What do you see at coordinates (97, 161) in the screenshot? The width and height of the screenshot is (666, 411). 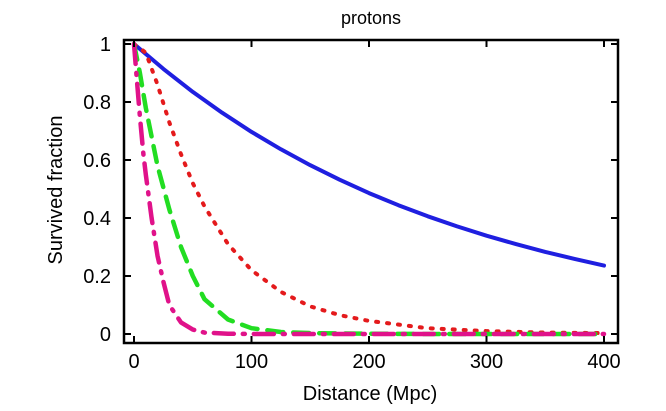 I see `y-tick-label: 0.6` at bounding box center [97, 161].